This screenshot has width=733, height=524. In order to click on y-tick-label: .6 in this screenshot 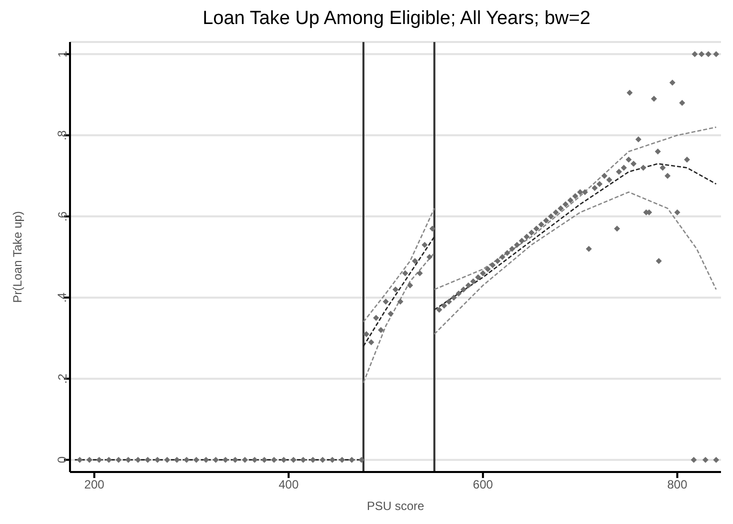, I will do `click(62, 216)`.